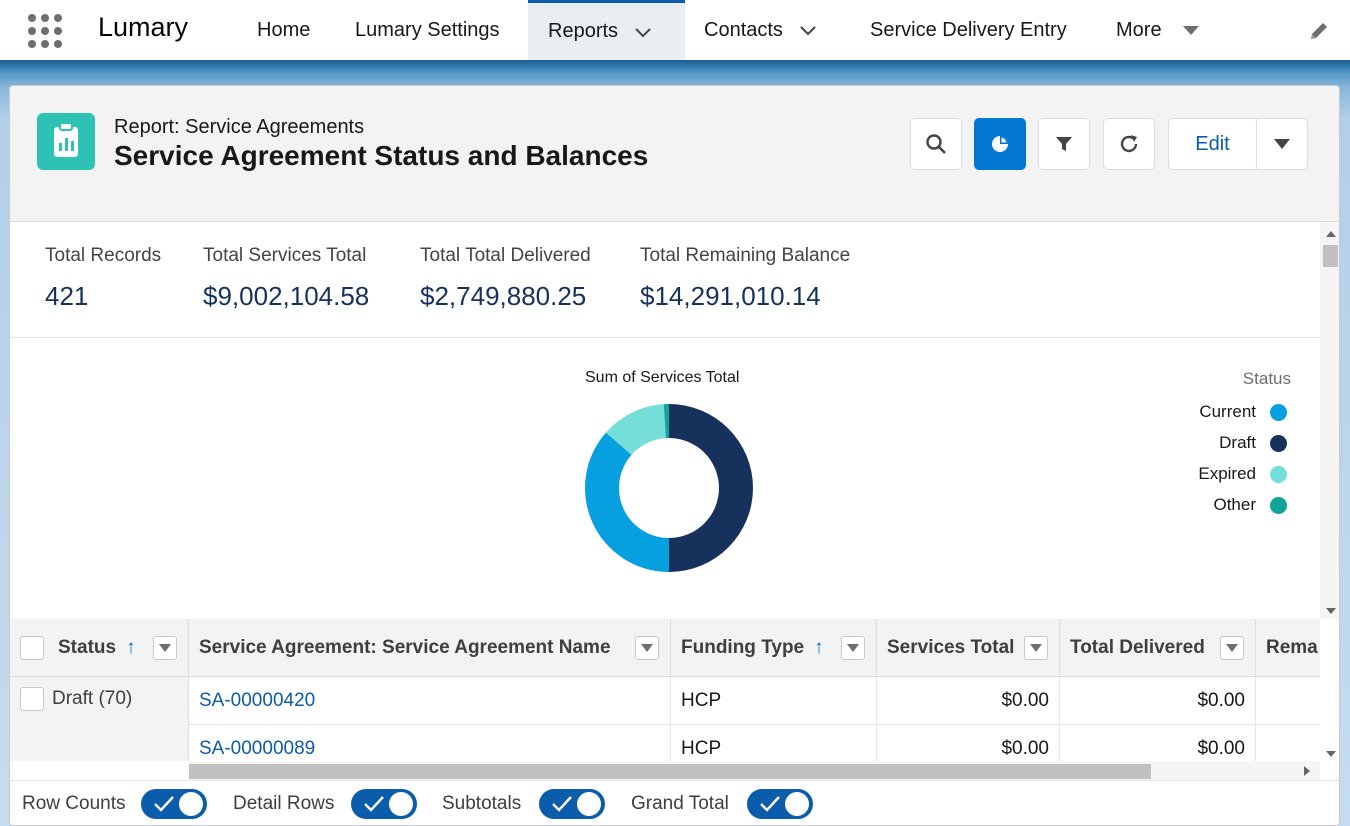 Image resolution: width=1350 pixels, height=826 pixels. I want to click on subtotals-toggle, so click(572, 804).